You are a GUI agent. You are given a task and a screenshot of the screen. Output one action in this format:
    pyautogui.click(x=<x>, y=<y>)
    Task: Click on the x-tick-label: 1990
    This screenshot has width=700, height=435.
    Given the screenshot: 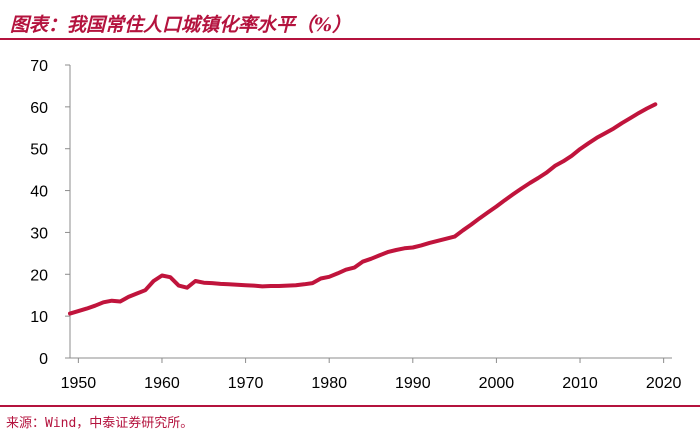 What is the action you would take?
    pyautogui.click(x=413, y=383)
    